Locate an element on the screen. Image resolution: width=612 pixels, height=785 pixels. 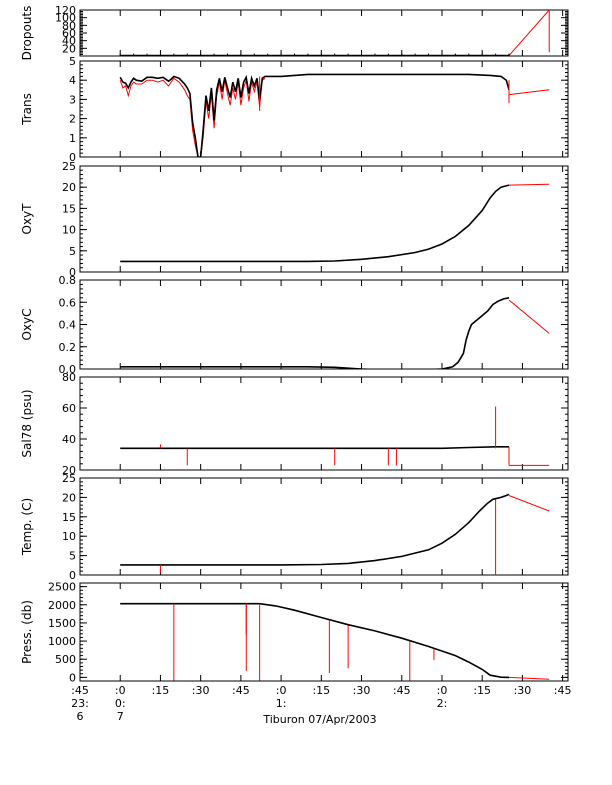
y-axis-label: OxyC is located at coordinates (27, 324).